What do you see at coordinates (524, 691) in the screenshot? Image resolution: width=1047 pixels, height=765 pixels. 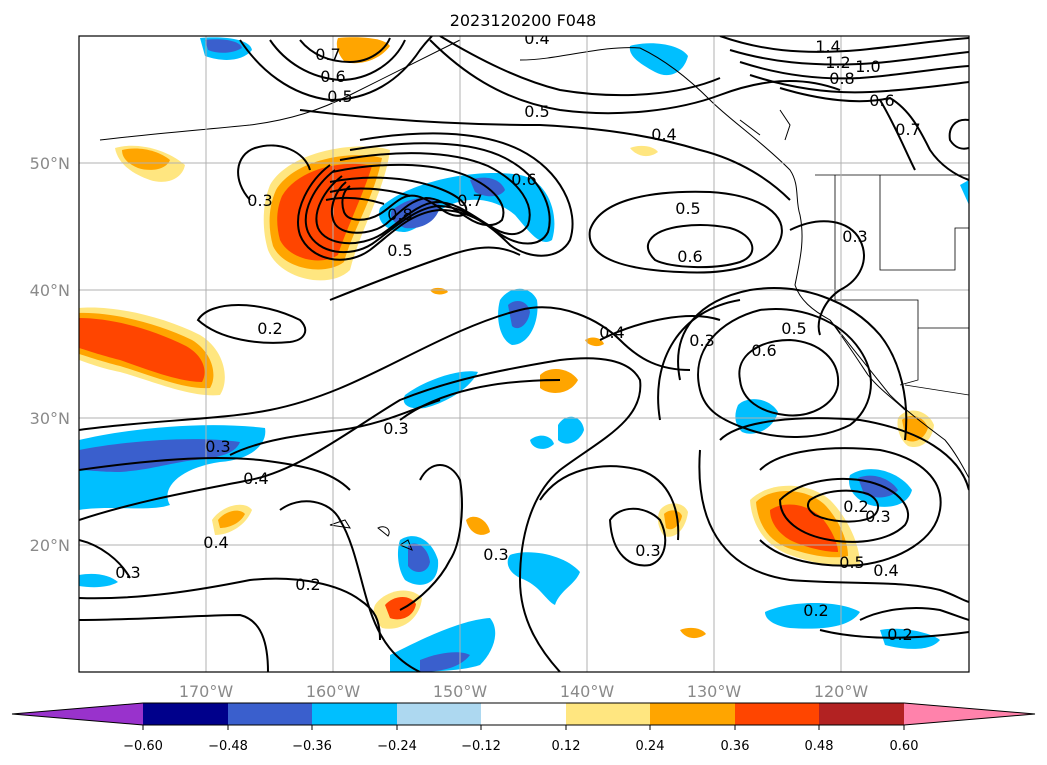 I see `longitude-labels: 170°W 160°W 150°W 140°W 130°W 120°W` at bounding box center [524, 691].